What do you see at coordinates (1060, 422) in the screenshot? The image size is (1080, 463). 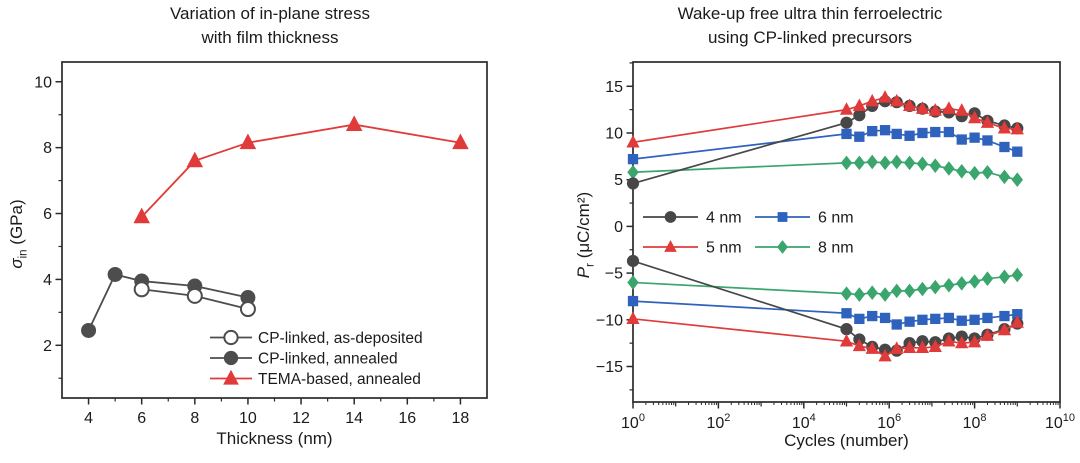 I see `x-tick-label: 10¹⁰` at bounding box center [1060, 422].